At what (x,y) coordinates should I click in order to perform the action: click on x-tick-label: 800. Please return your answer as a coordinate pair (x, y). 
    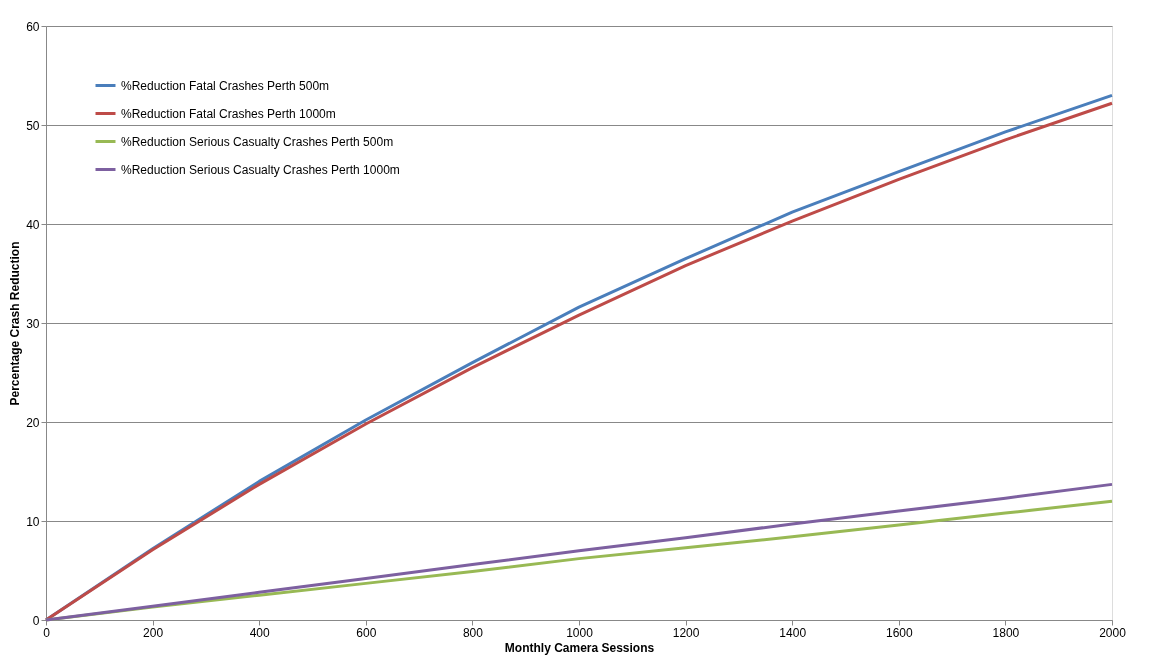
    Looking at the image, I should click on (473, 632).